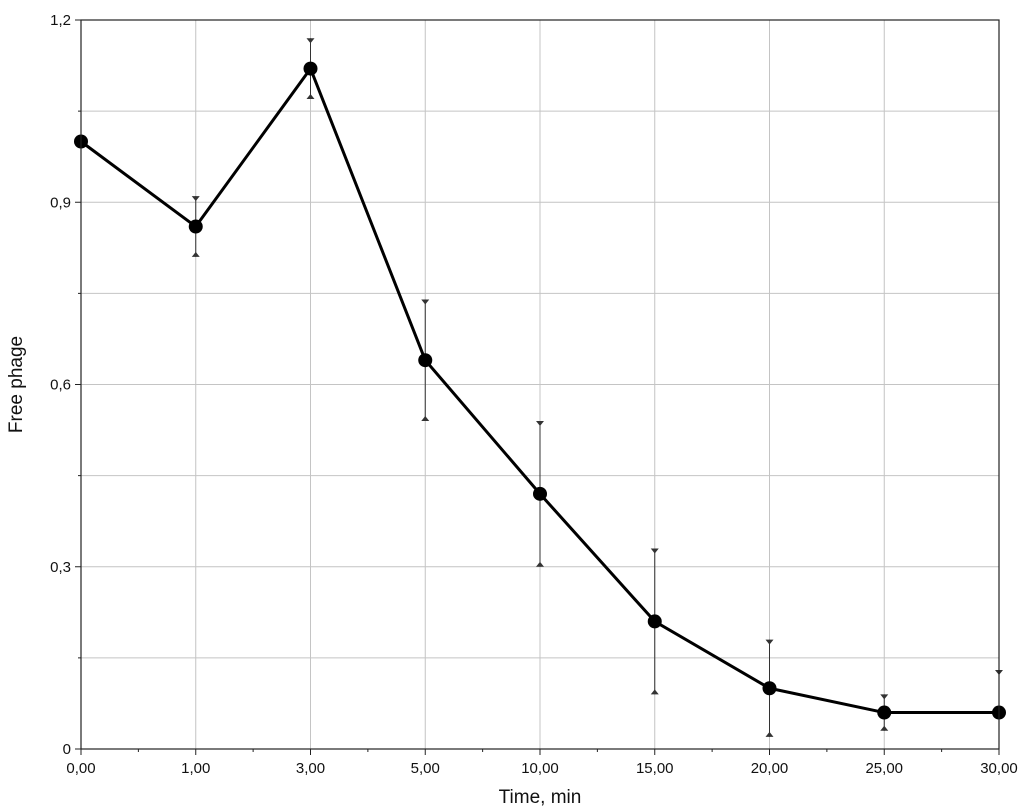  Describe the element at coordinates (67, 749) in the screenshot. I see `y-tick-label: 0` at that location.